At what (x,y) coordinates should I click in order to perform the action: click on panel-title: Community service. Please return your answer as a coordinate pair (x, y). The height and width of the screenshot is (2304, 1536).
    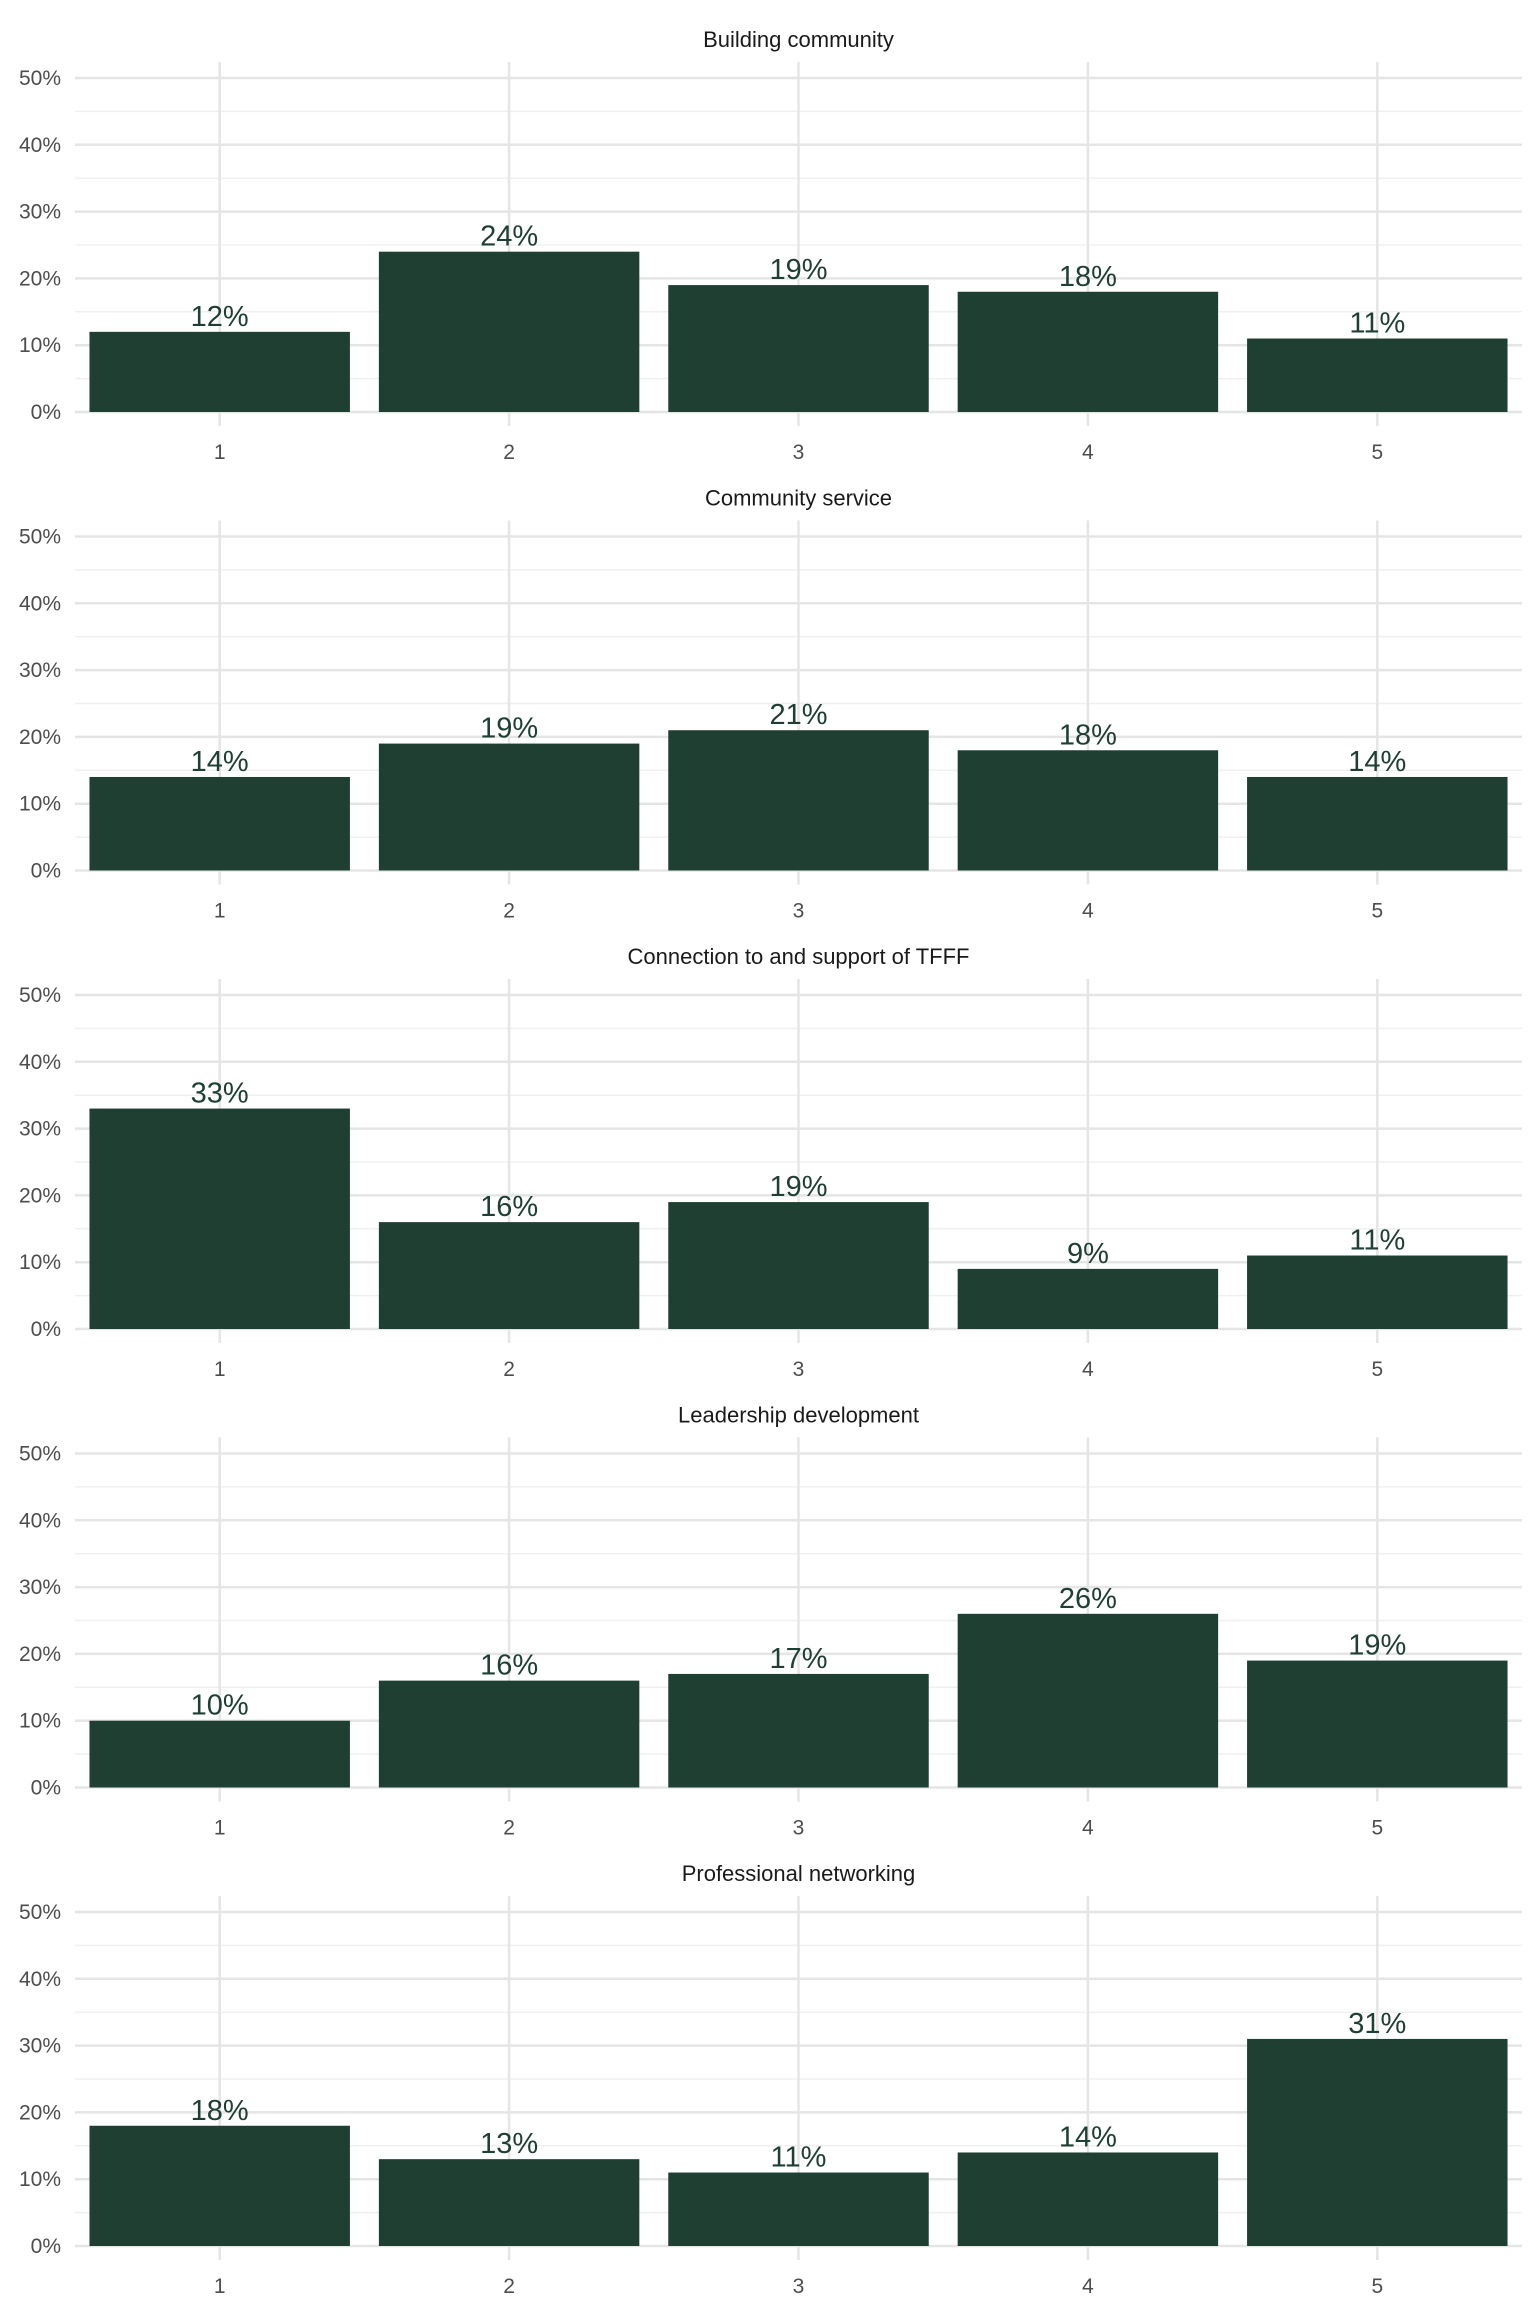
    Looking at the image, I should click on (798, 498).